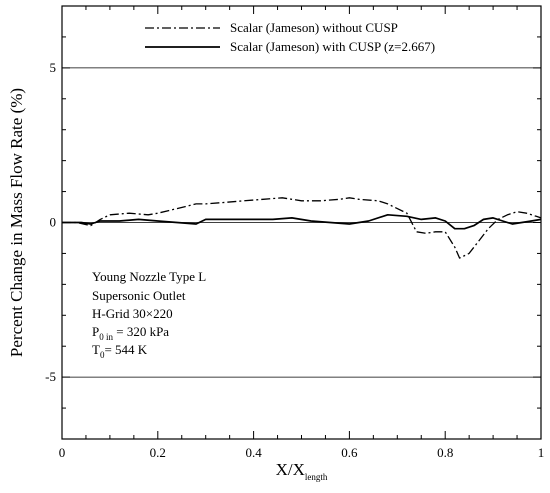 The image size is (550, 493). What do you see at coordinates (316, 477) in the screenshot?
I see `x-axis-label-sub: length` at bounding box center [316, 477].